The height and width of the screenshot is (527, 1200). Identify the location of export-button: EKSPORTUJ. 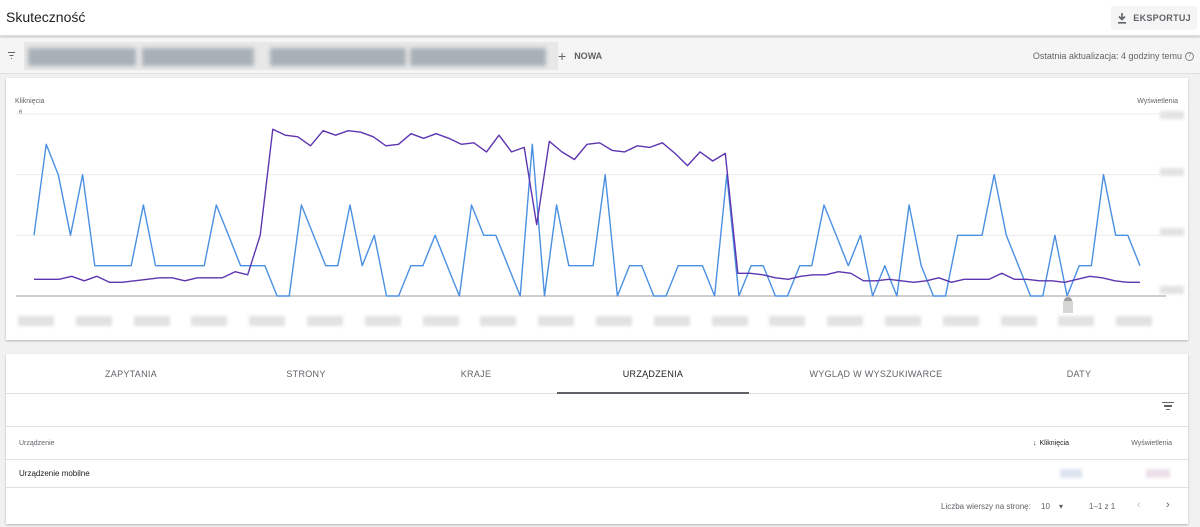
(1154, 18).